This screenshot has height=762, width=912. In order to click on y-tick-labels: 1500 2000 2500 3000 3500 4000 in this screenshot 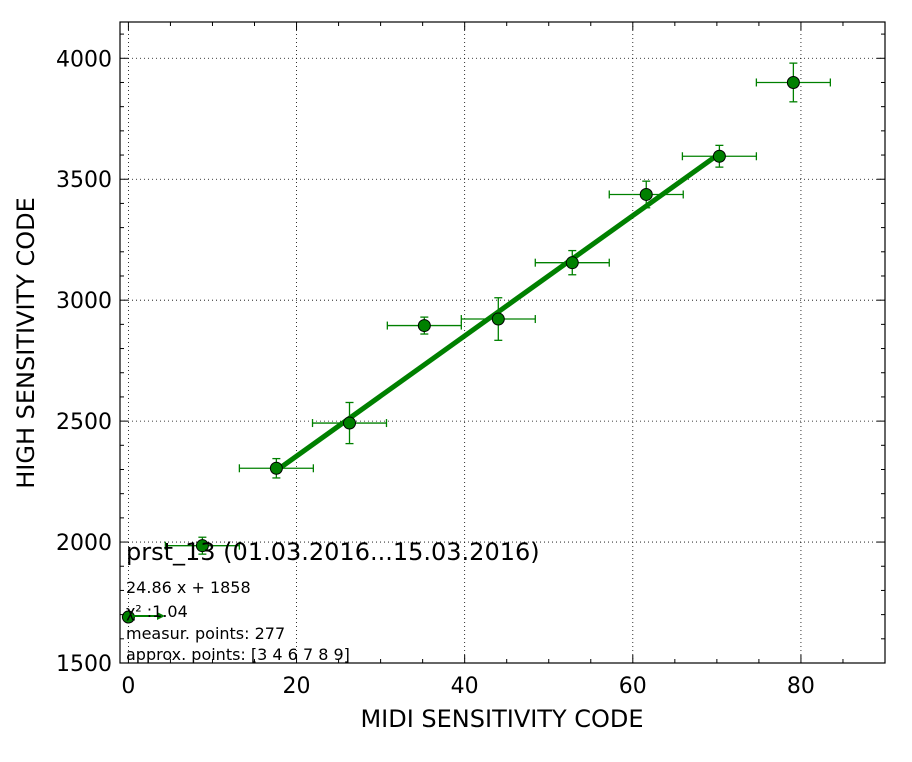, I will do `click(84, 362)`.